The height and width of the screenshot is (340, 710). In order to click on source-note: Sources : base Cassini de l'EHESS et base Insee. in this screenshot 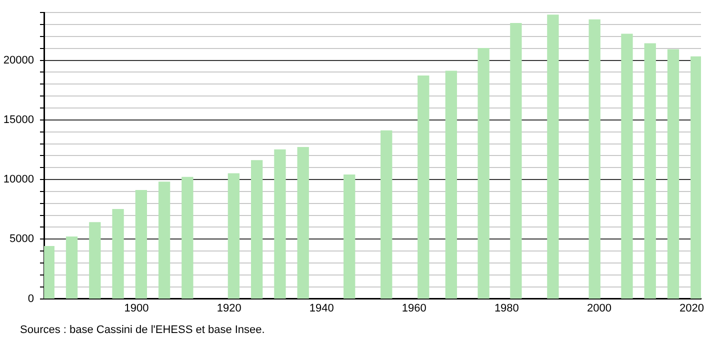, I will do `click(142, 330)`.